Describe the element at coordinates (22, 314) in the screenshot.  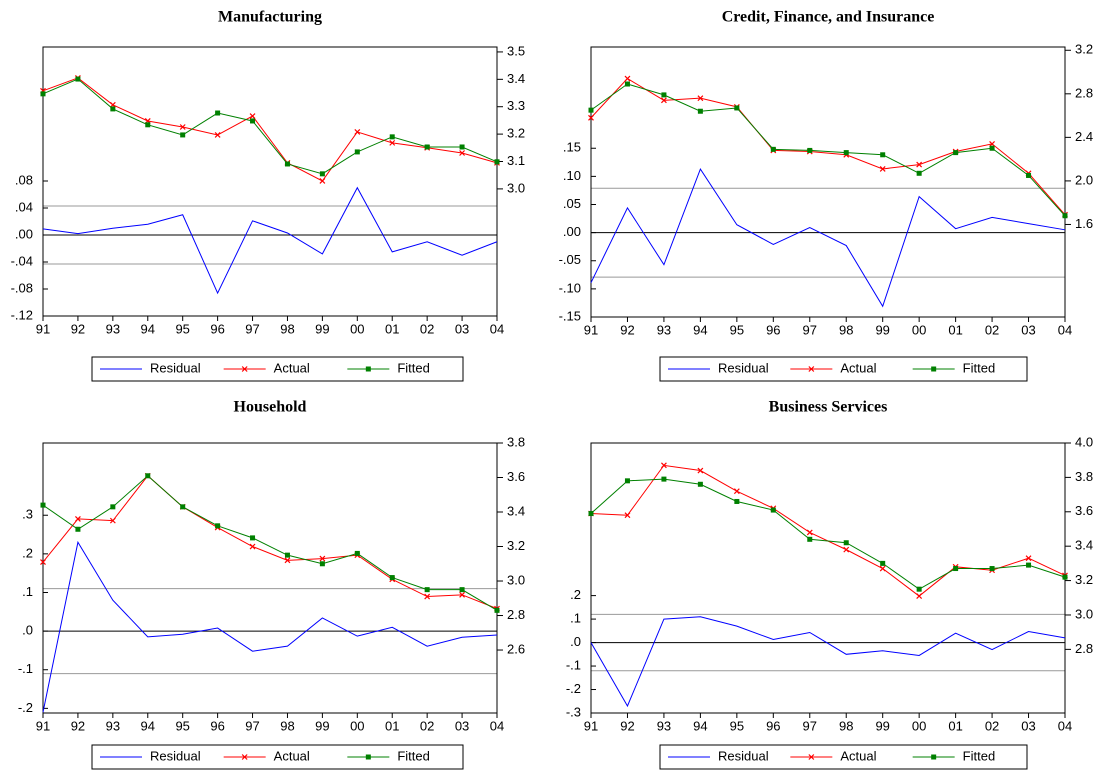
I see `y-tick-label: -.12` at that location.